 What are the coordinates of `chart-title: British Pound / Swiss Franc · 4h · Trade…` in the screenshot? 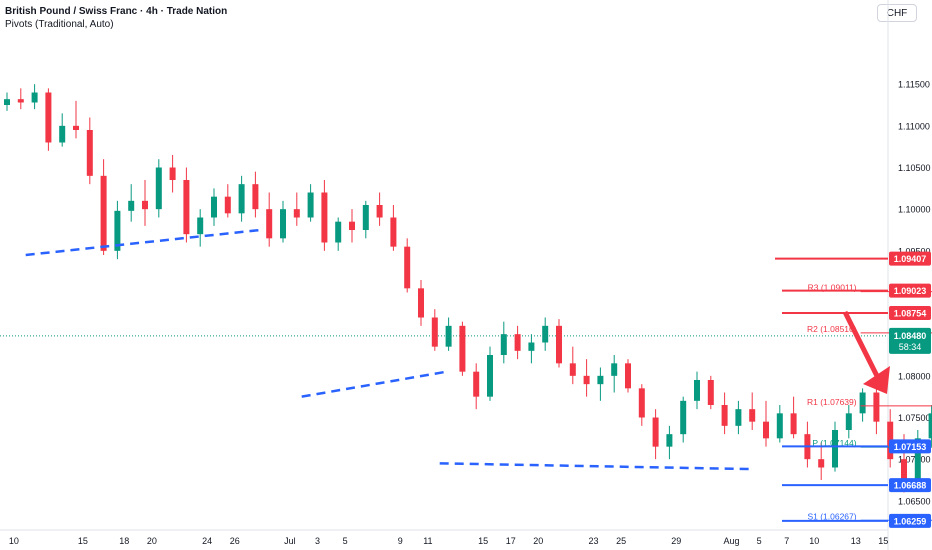 It's located at (116, 11).